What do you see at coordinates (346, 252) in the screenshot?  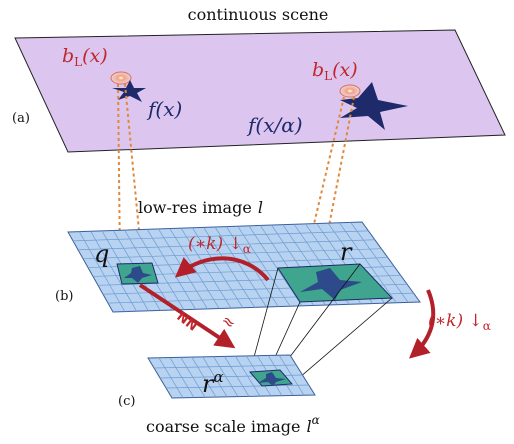 I see `patch-label: r` at bounding box center [346, 252].